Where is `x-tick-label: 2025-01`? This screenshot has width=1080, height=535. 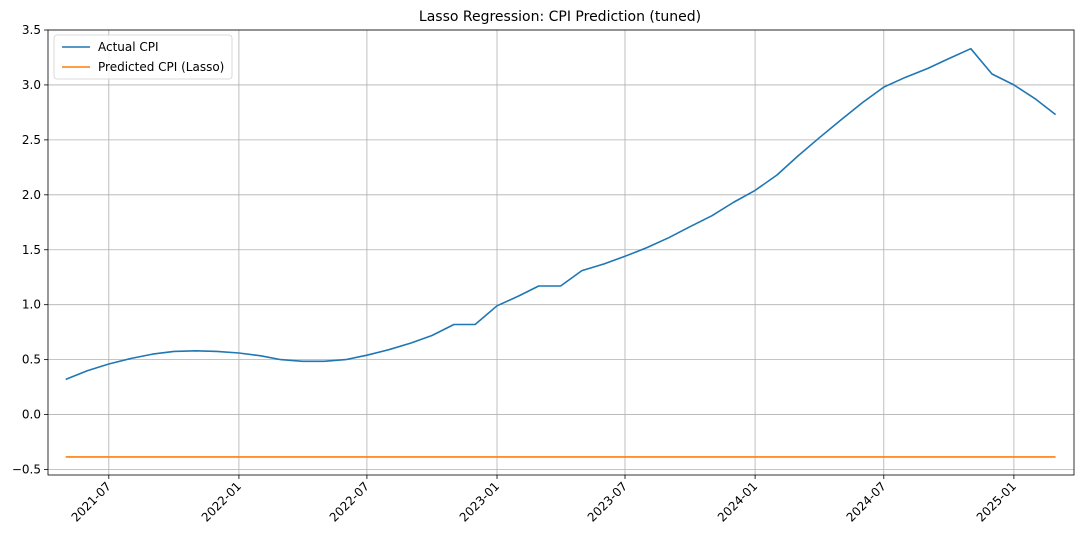 x-tick-label: 2025-01 is located at coordinates (996, 501).